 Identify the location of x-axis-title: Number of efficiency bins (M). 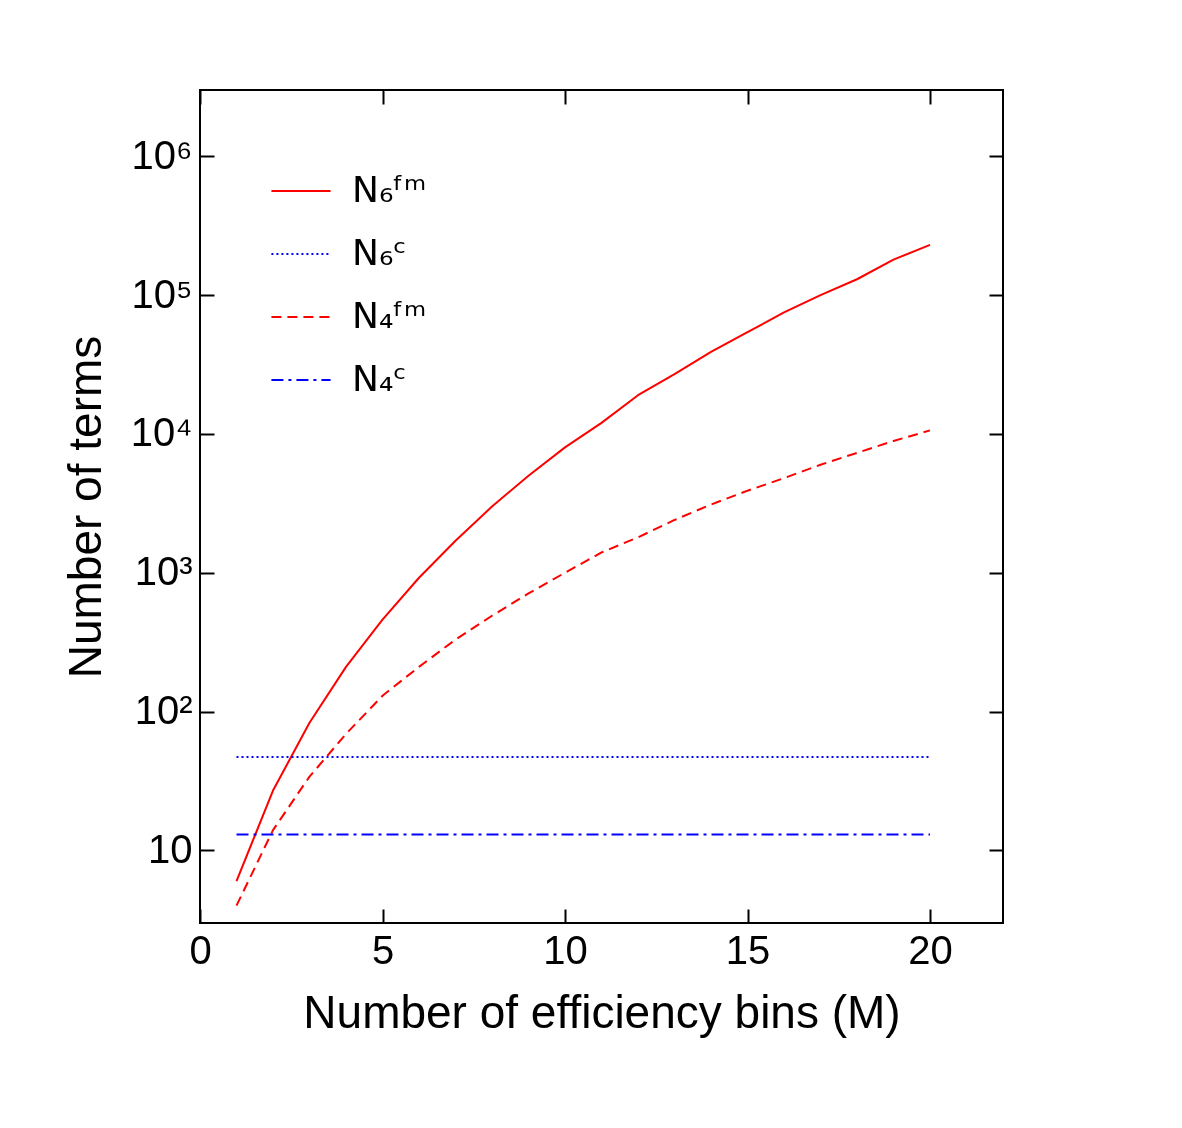
(602, 1011).